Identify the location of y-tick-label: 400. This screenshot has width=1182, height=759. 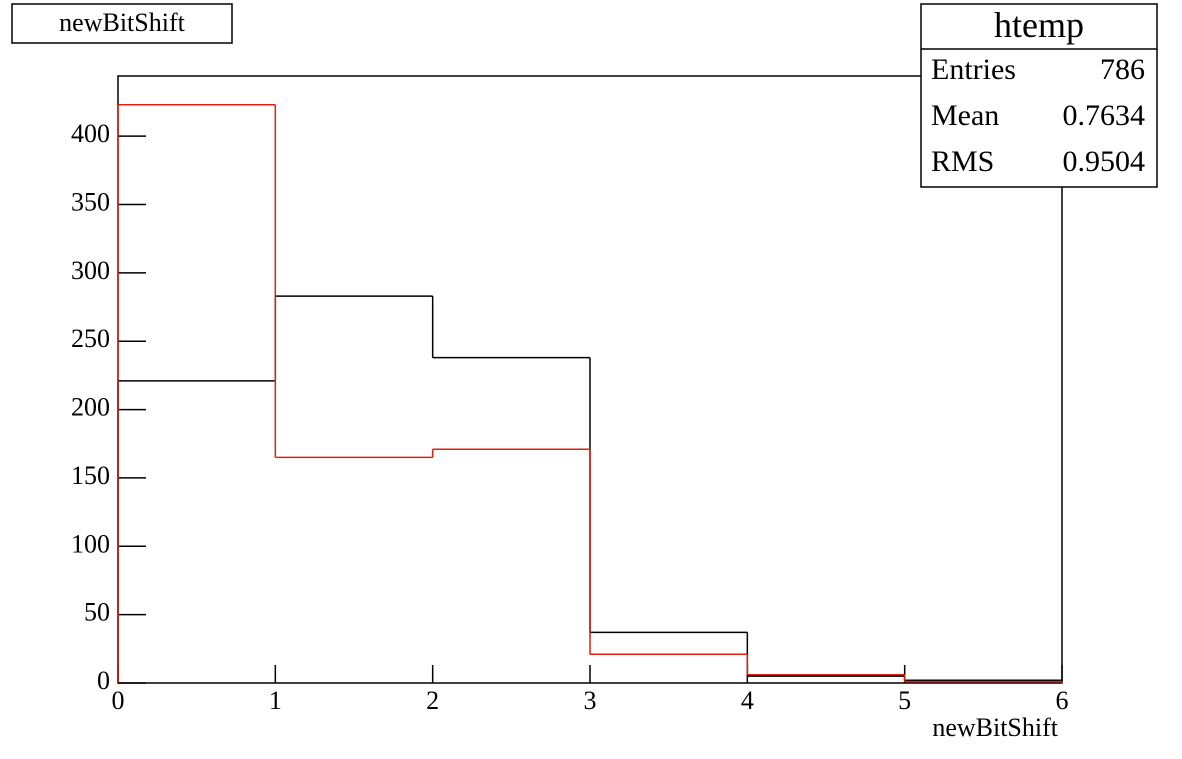
(90, 133).